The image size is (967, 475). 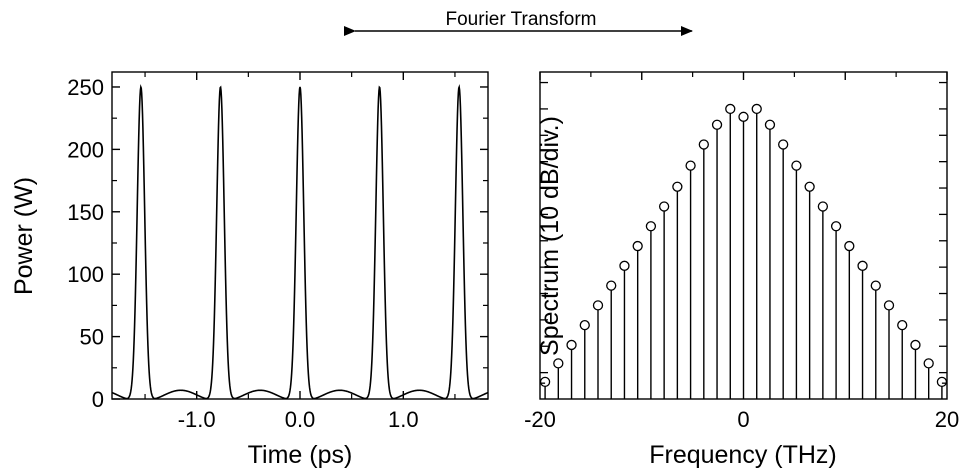 I want to click on left-ytick-label: 0, so click(x=98, y=399).